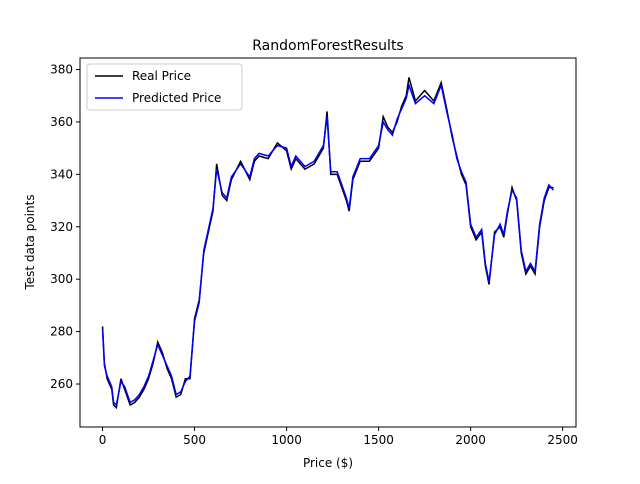 This screenshot has width=640, height=484. What do you see at coordinates (61, 70) in the screenshot?
I see `y-tick-label: 380` at bounding box center [61, 70].